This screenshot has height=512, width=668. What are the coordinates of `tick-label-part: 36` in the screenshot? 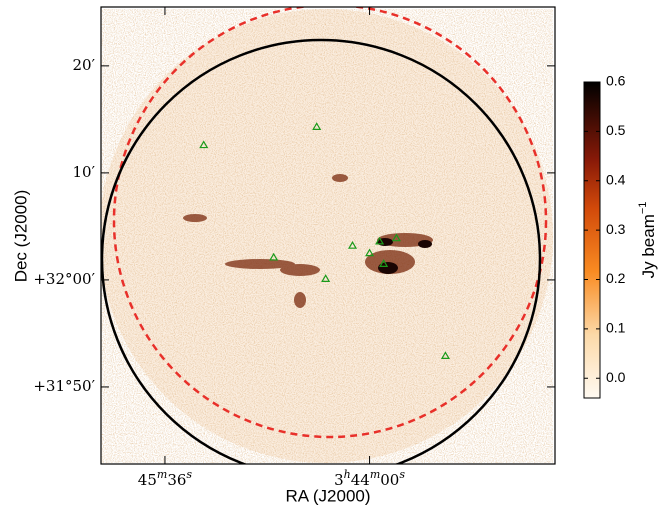 It's located at (176, 480).